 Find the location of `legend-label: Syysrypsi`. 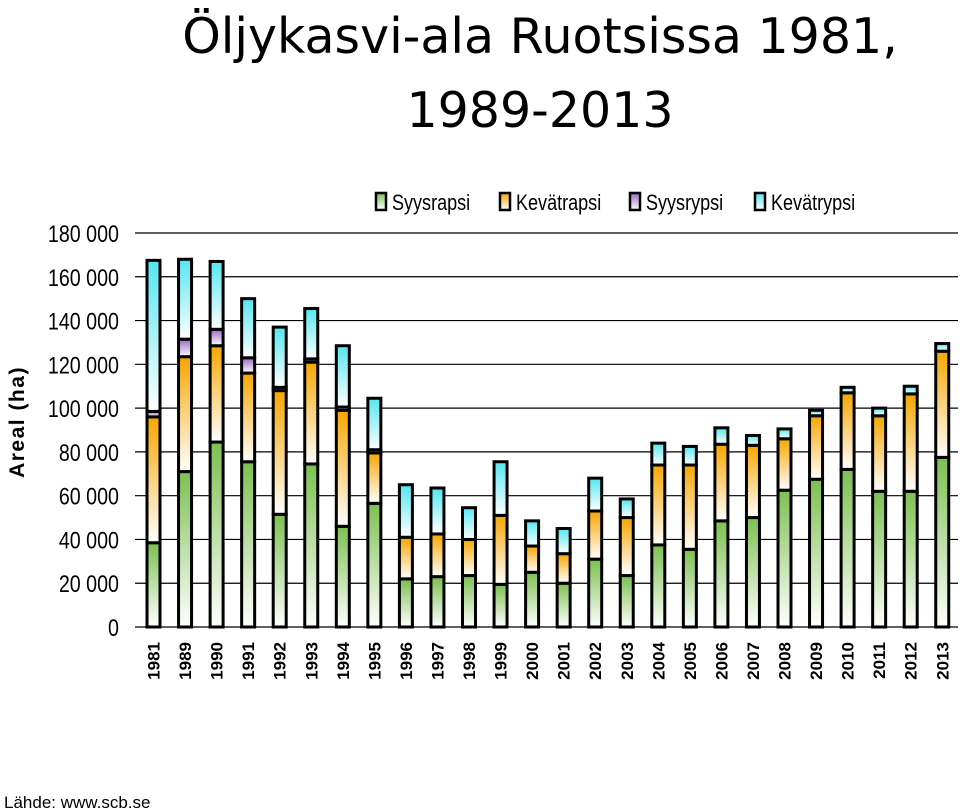

legend-label: Syysrypsi is located at coordinates (684, 203).